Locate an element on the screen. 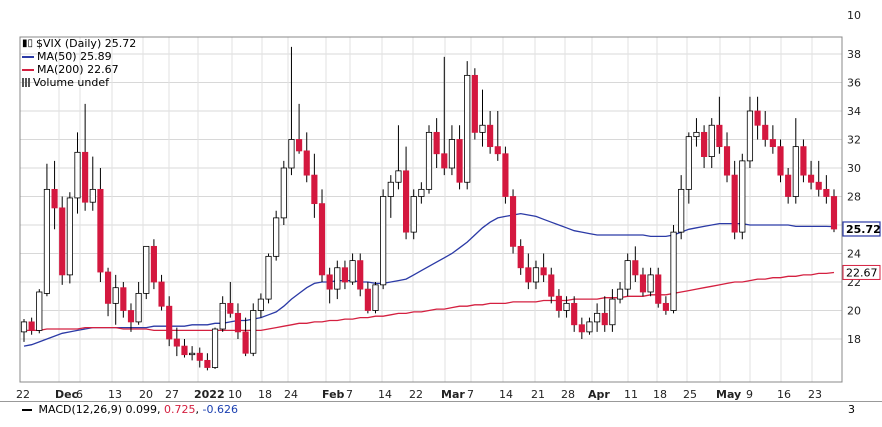  ma50-swatch is located at coordinates (28, 56).